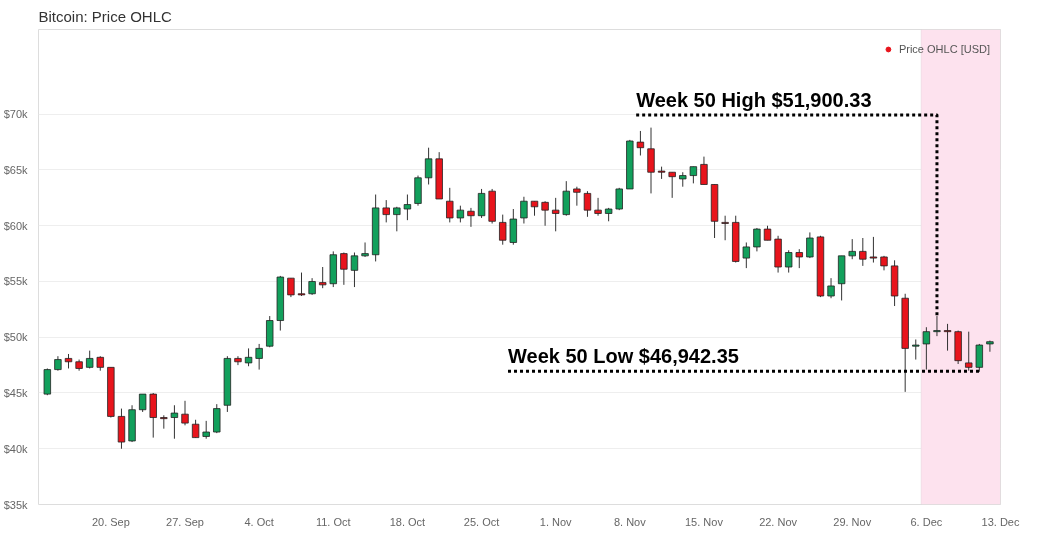 Image resolution: width=1039 pixels, height=535 pixels. I want to click on x-tick-label: 29. Nov, so click(852, 521).